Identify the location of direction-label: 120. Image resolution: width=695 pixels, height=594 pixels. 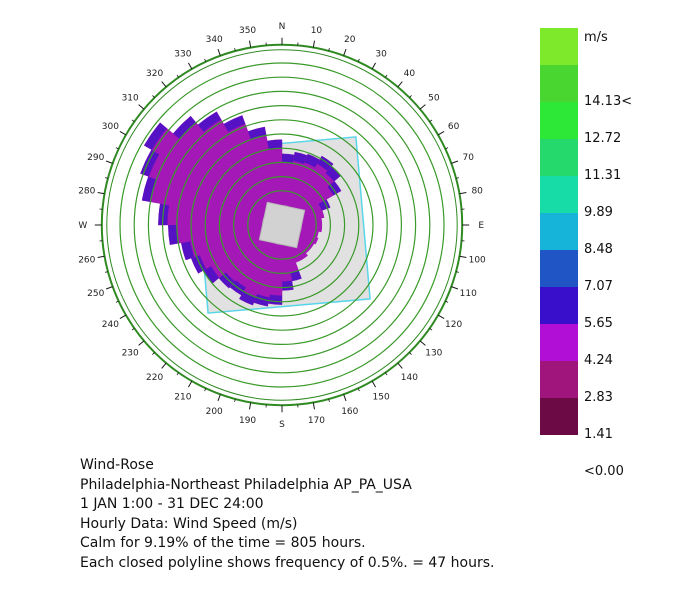
(453, 325).